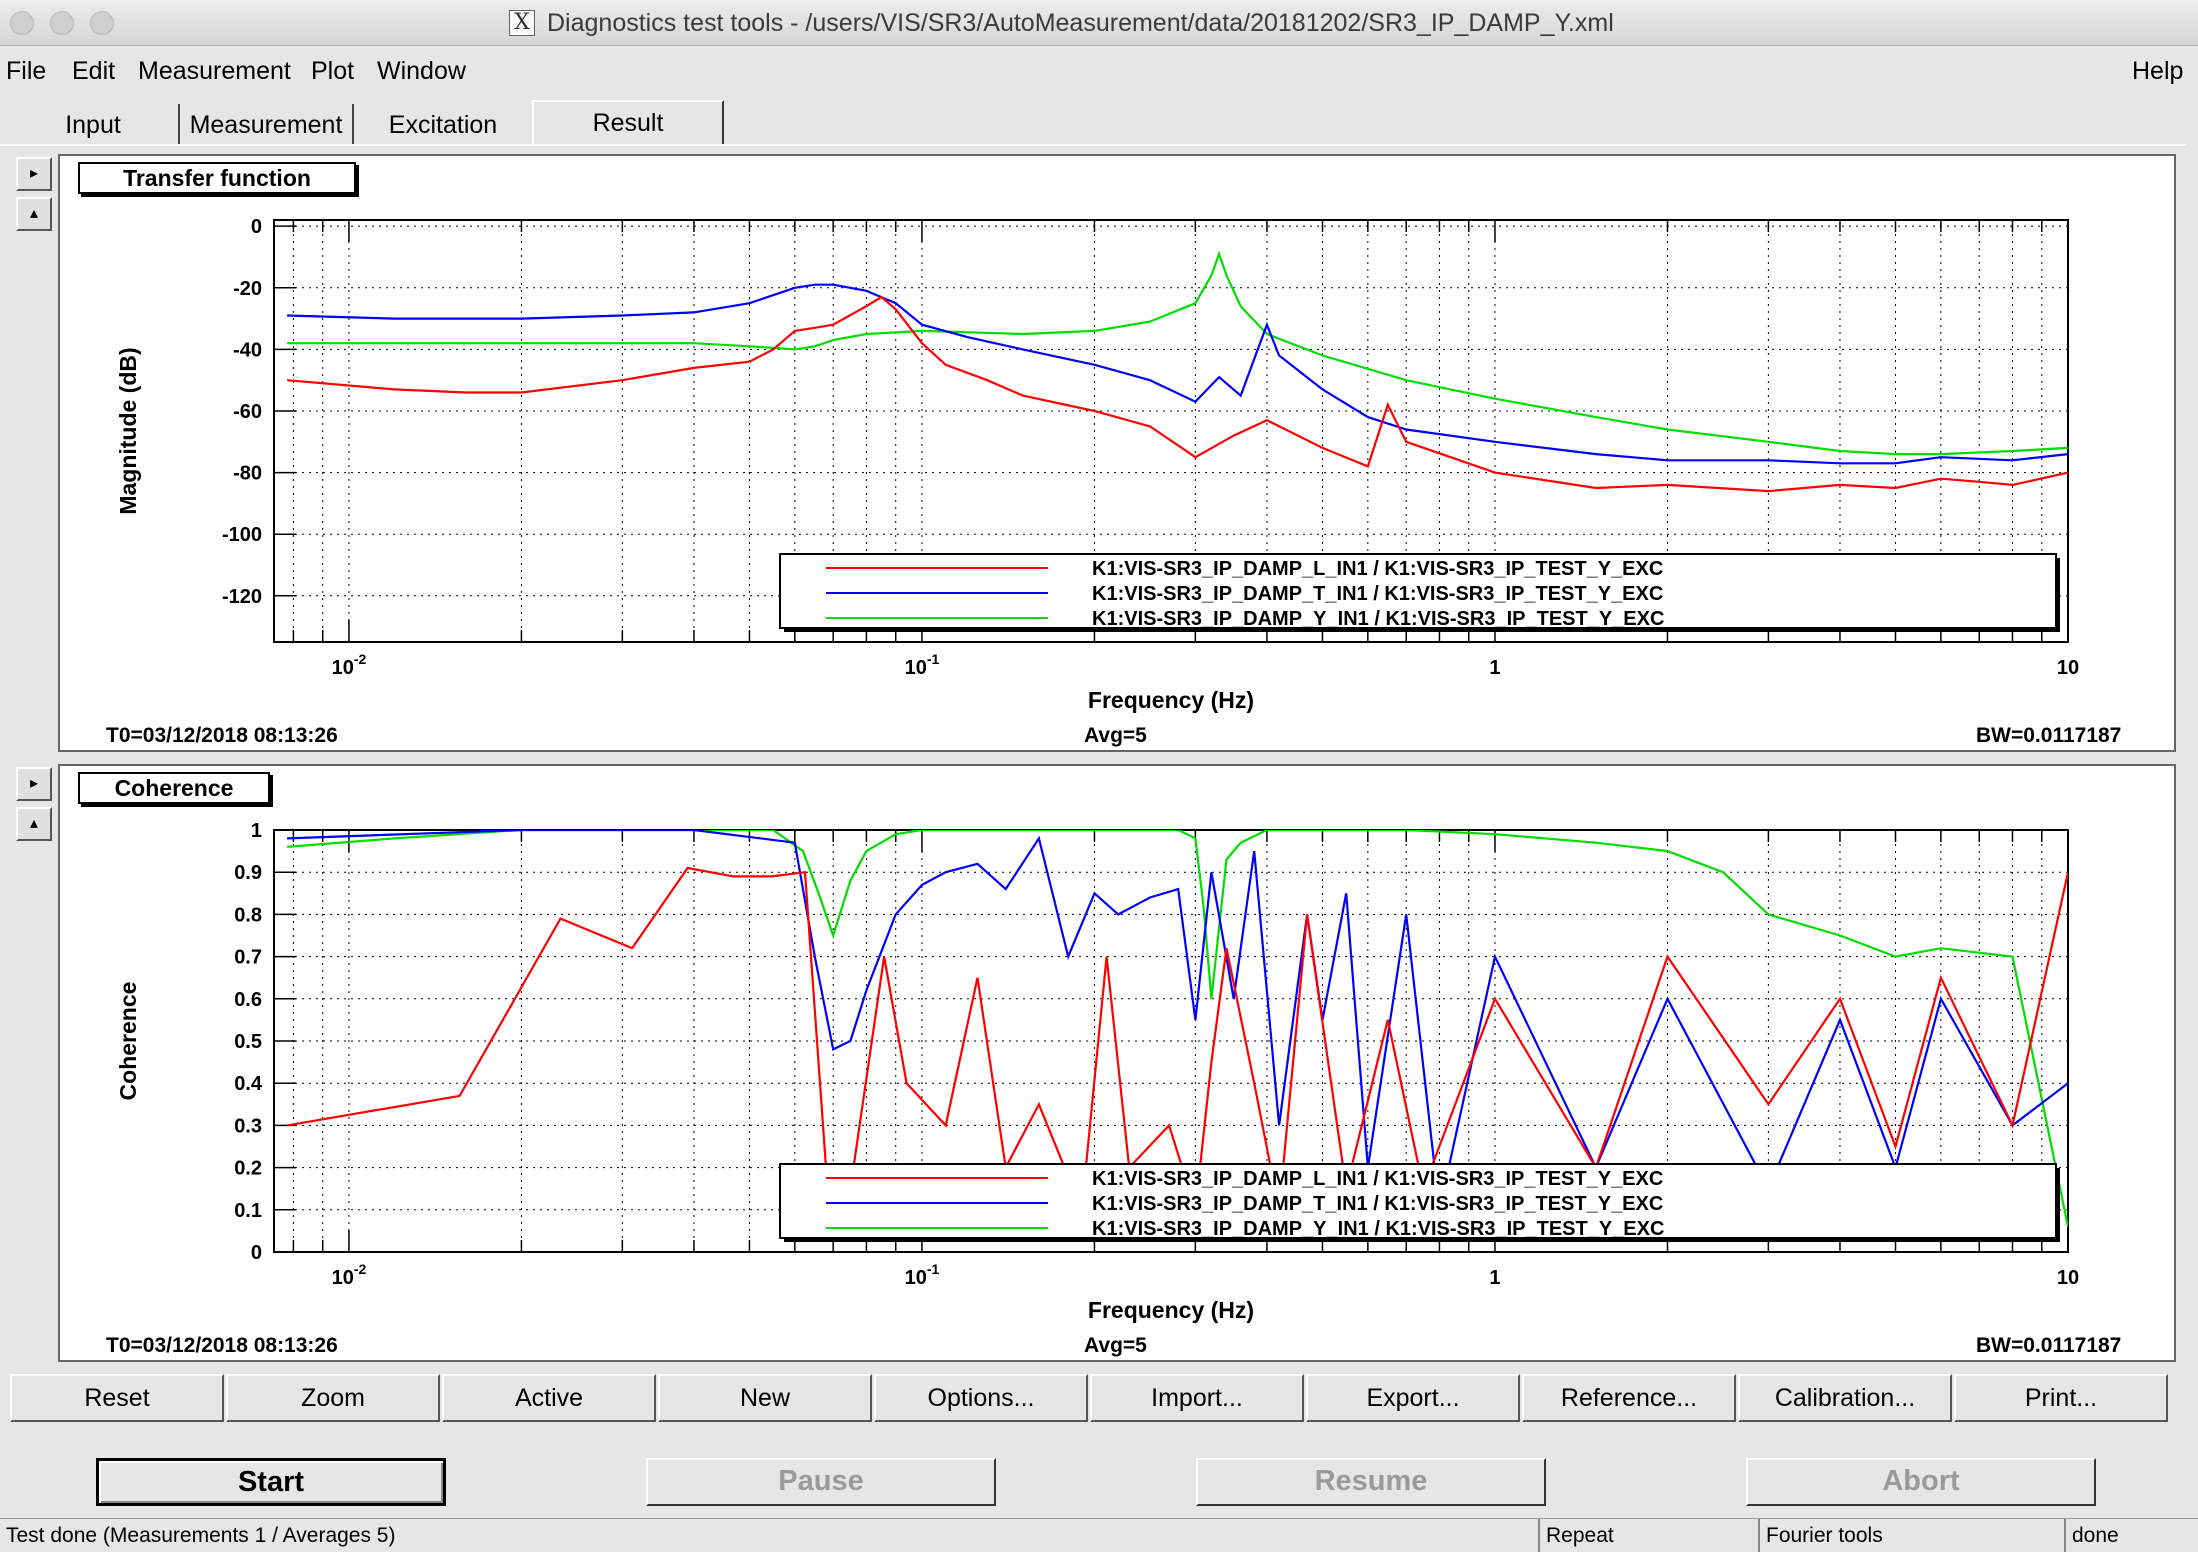 The image size is (2198, 1552). I want to click on tab-divider, so click(1093, 145).